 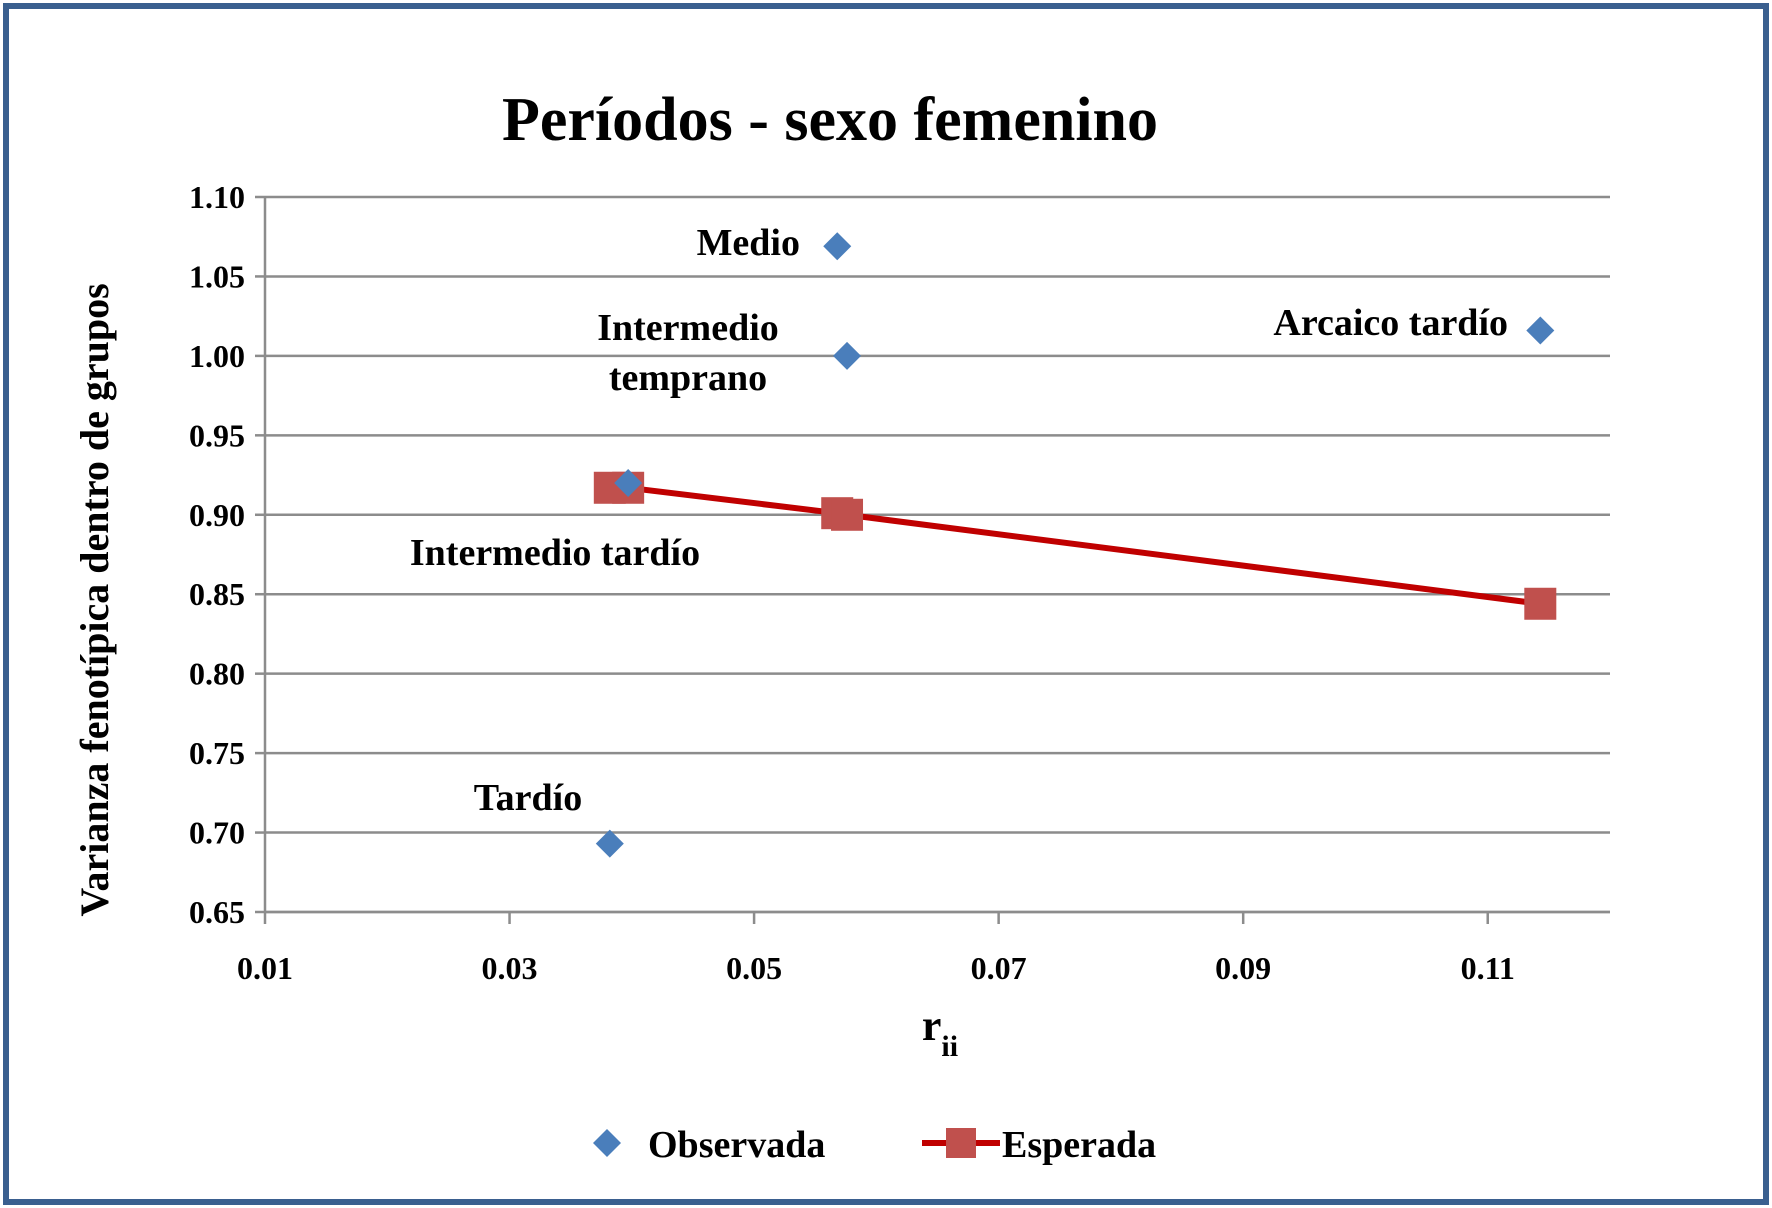 I want to click on annotation-arcaico-tardio: Arcaico tardío, so click(x=1390, y=323).